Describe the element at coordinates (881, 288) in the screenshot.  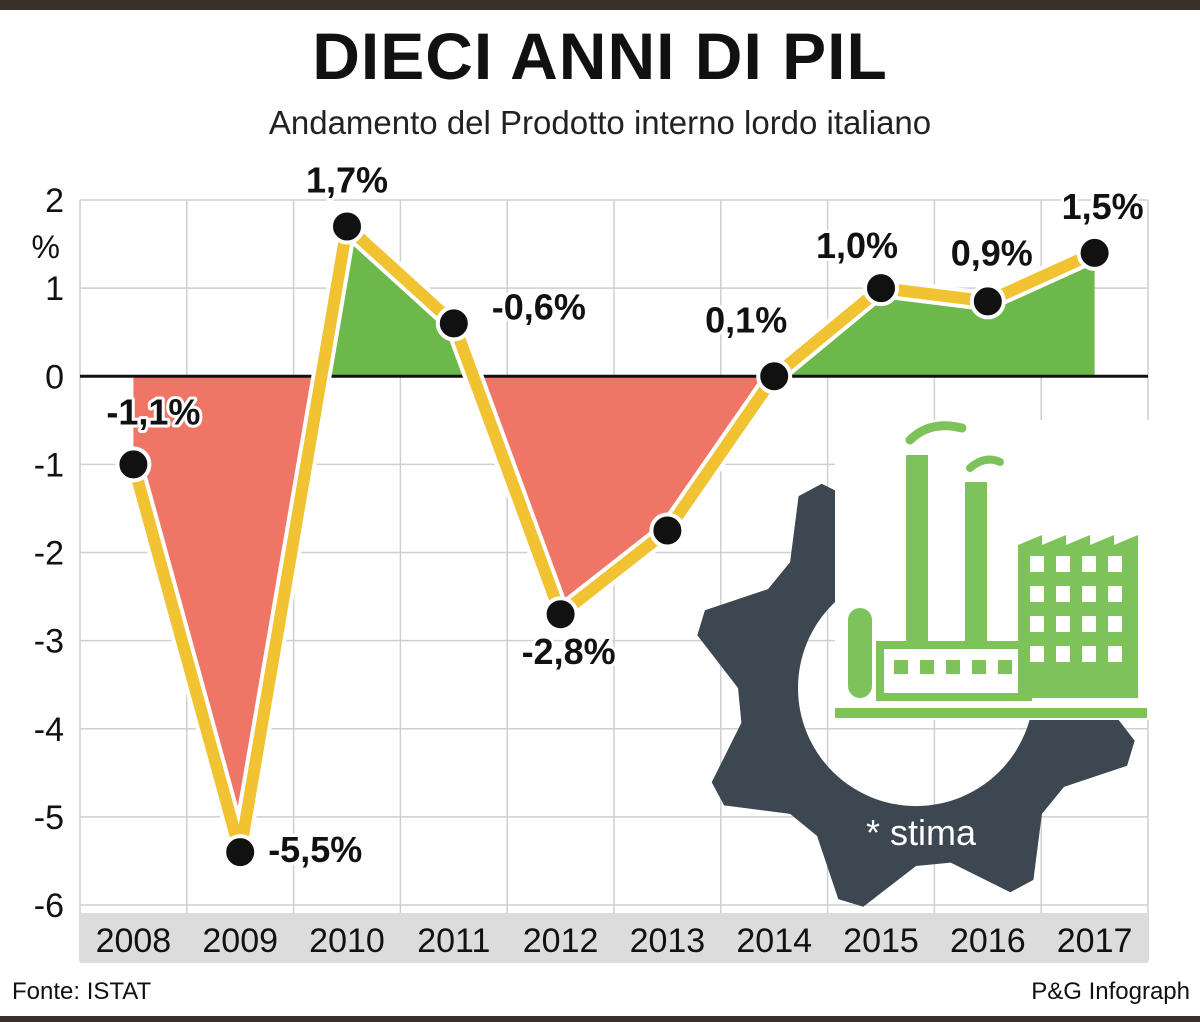
I see `data-point-2015` at that location.